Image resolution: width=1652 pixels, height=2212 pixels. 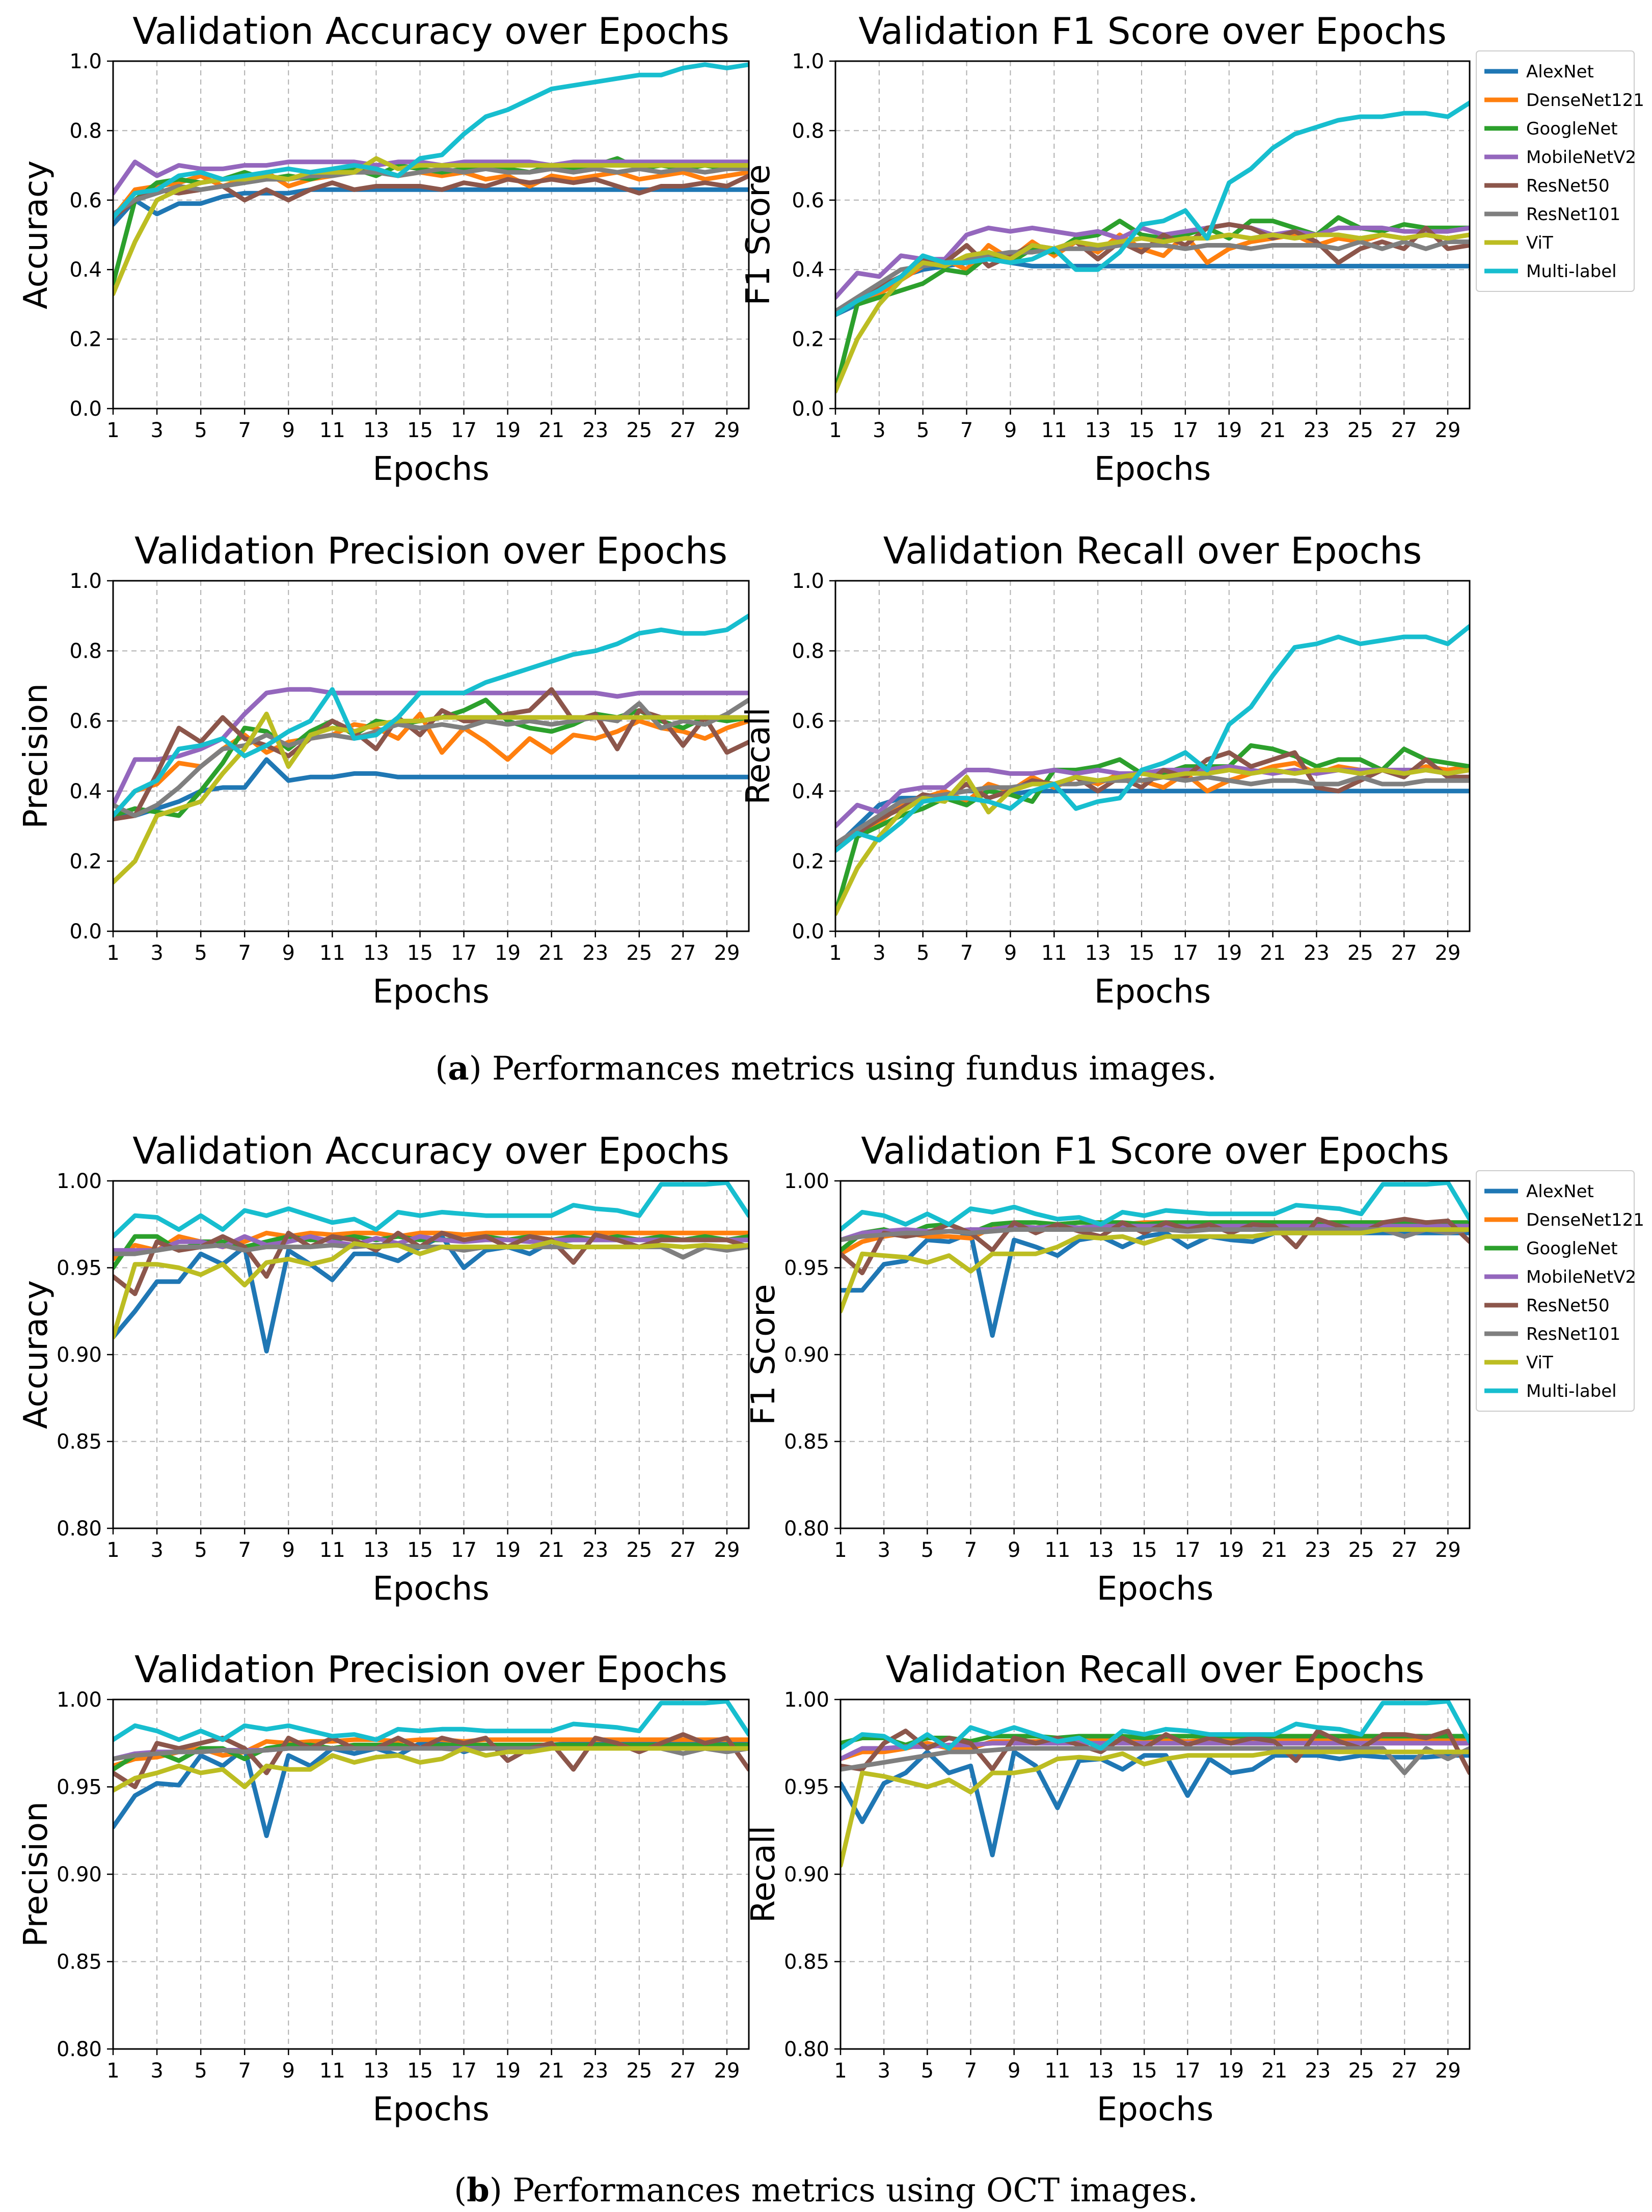 I want to click on legend-label-resnet50: ResNet50, so click(x=1568, y=1306).